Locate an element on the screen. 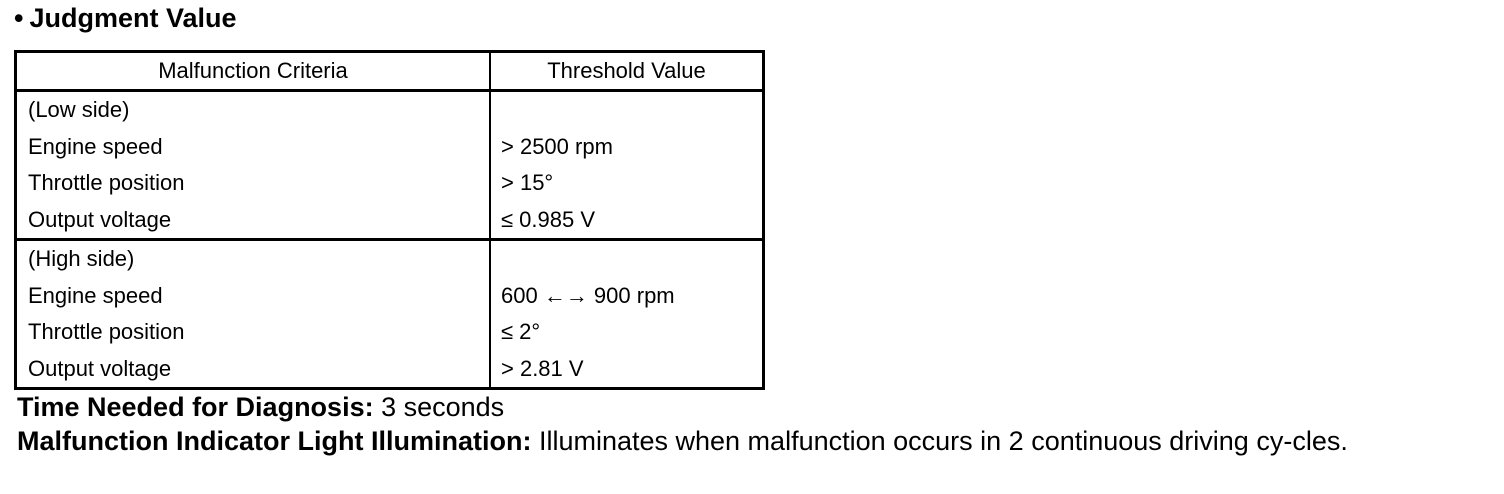 This screenshot has height=494, width=1504. group-label: (Low side) is located at coordinates (79, 109).